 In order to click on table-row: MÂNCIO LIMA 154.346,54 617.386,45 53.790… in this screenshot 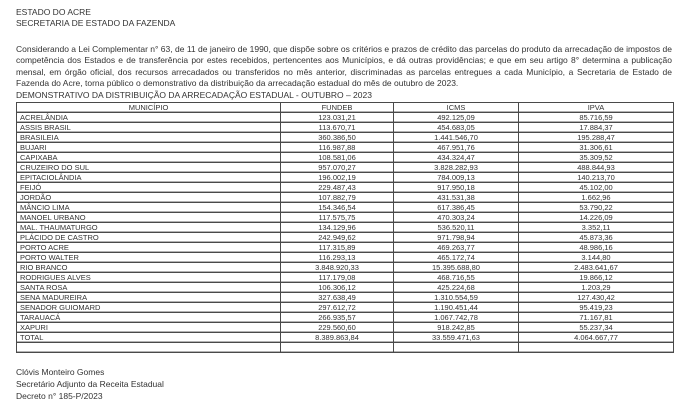, I will do `click(345, 208)`.